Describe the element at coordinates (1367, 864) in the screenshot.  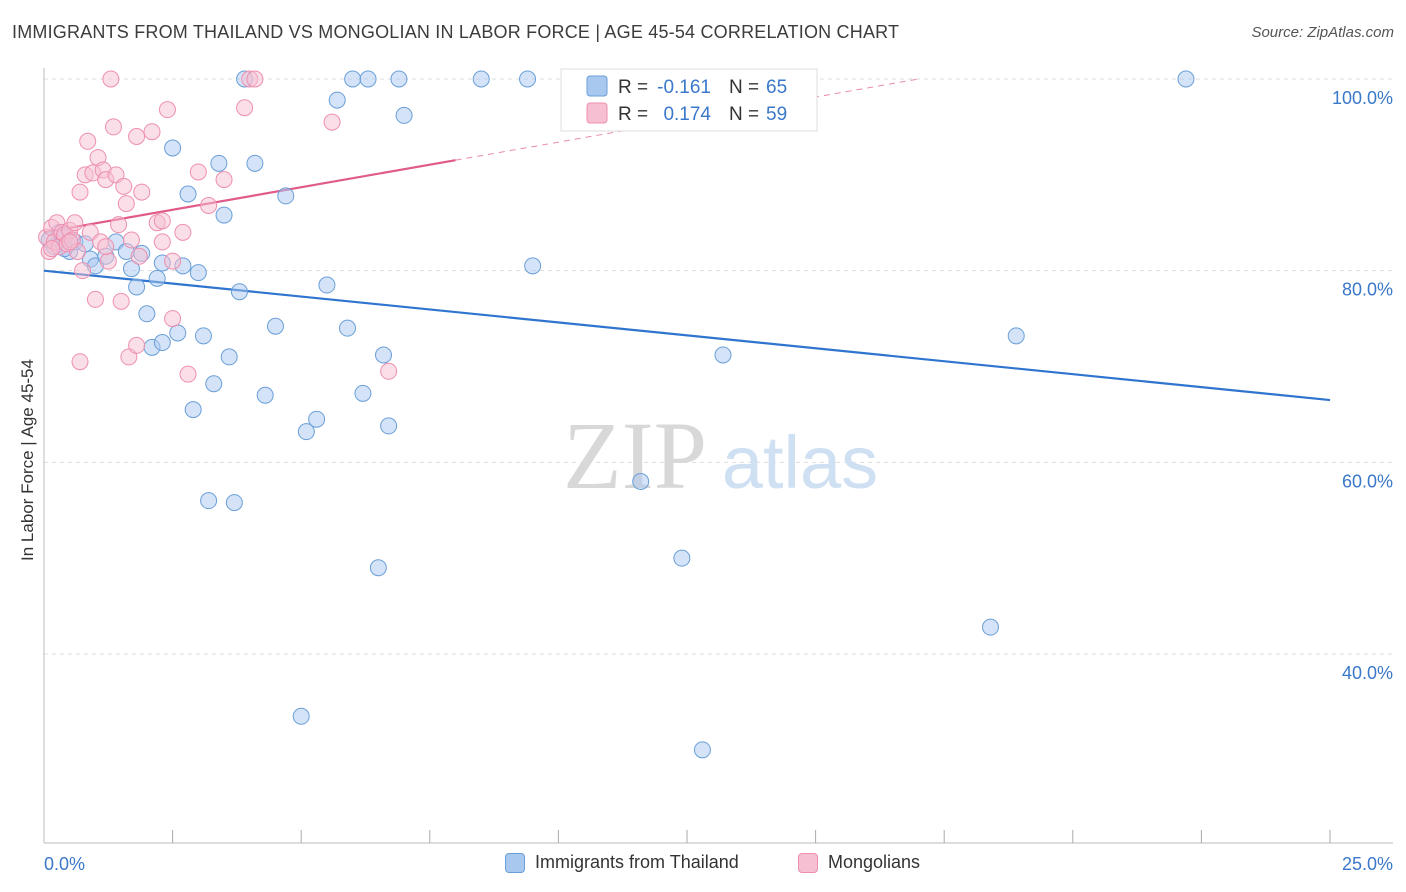
I see `x-tick-label-max: 25.0%` at that location.